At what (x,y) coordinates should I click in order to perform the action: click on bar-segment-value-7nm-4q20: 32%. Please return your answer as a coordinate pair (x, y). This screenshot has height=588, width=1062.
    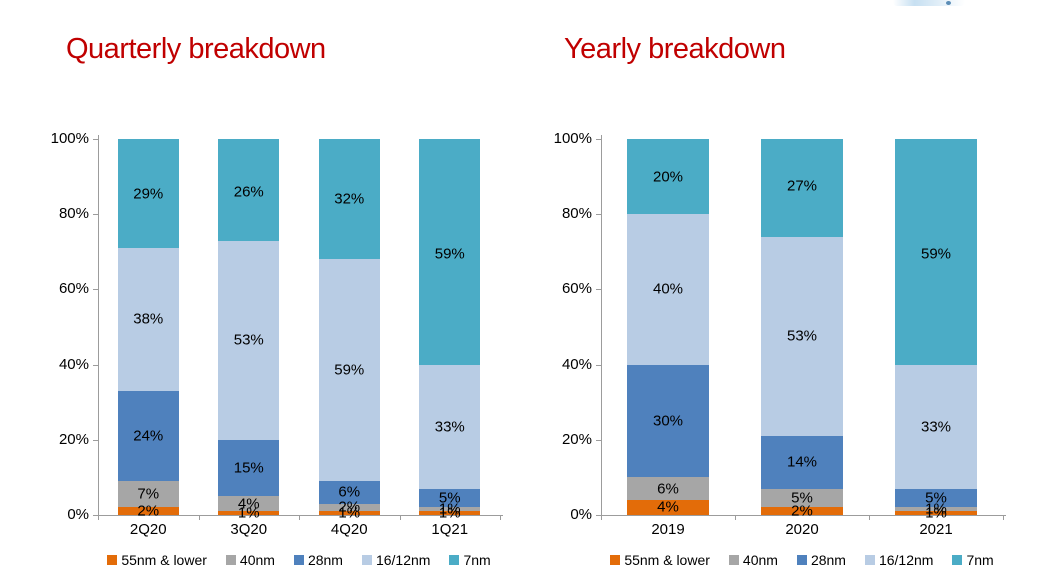
    Looking at the image, I should click on (349, 199).